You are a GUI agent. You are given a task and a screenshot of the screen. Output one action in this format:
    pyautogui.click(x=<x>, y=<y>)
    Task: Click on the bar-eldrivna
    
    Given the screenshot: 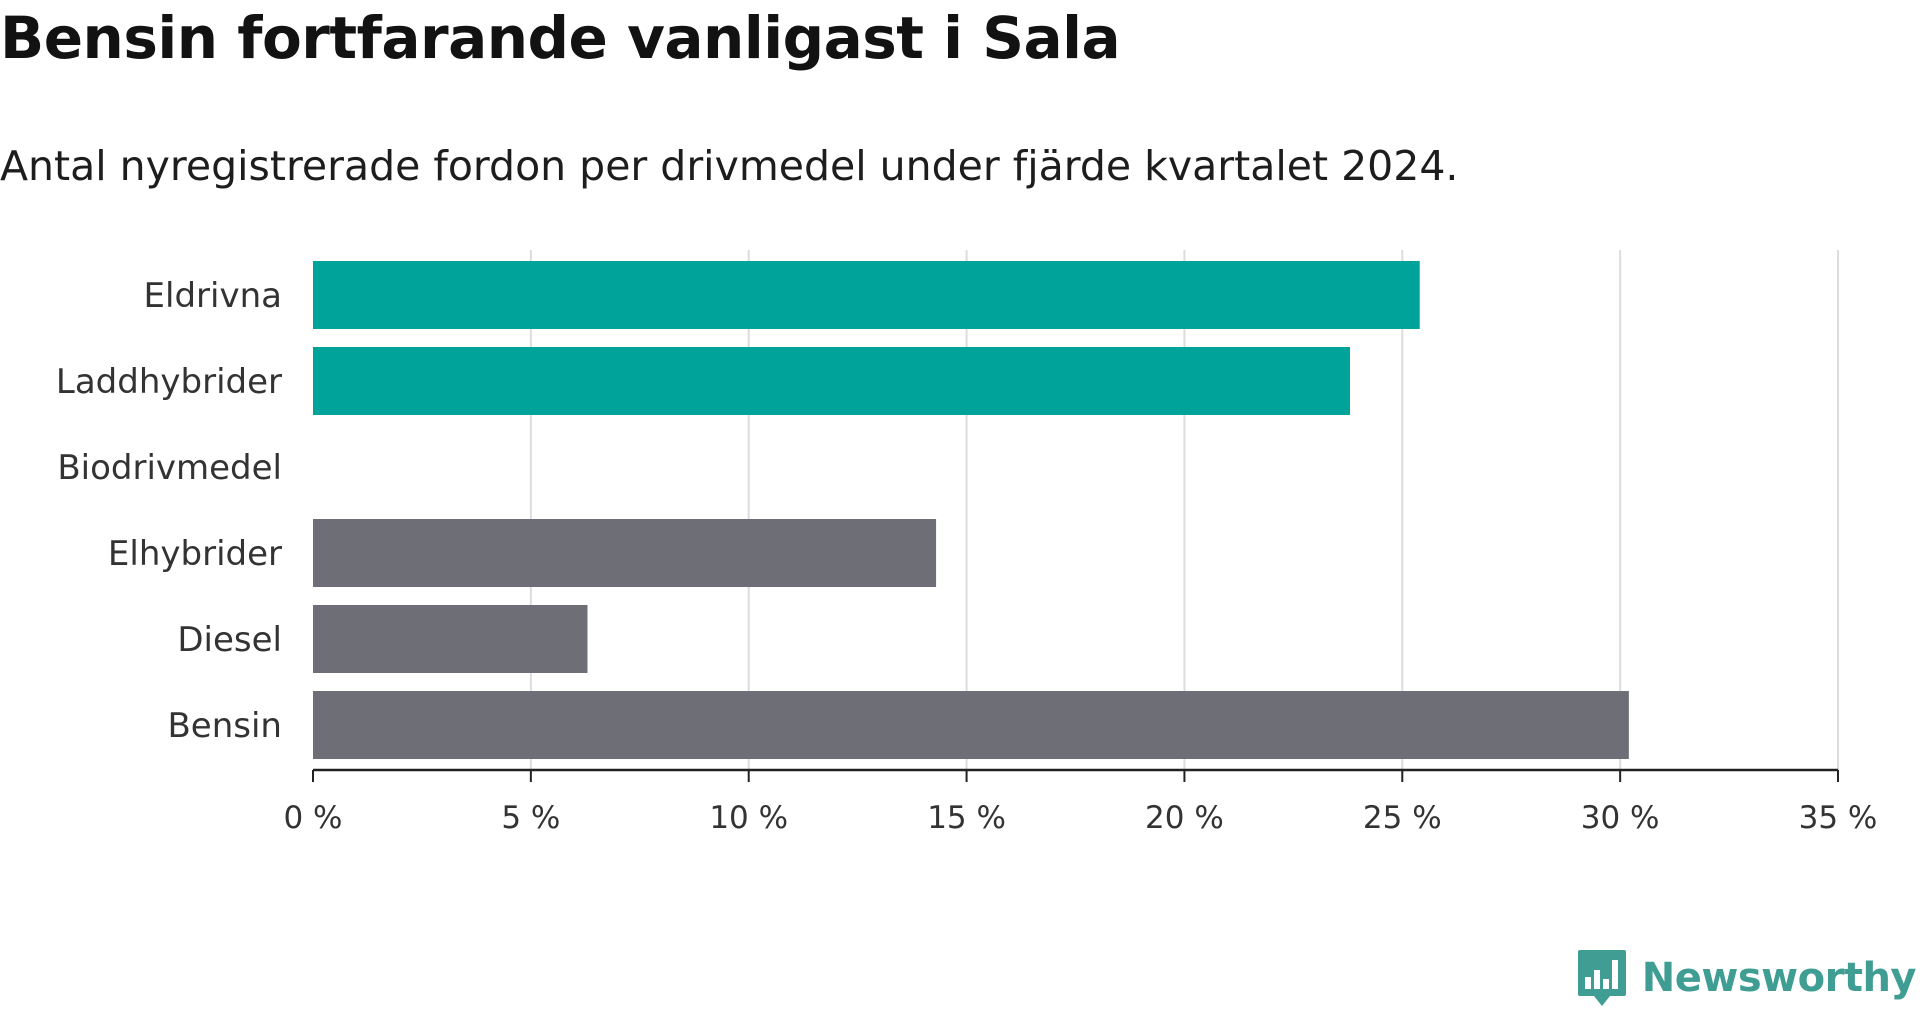 What is the action you would take?
    pyautogui.click(x=866, y=295)
    